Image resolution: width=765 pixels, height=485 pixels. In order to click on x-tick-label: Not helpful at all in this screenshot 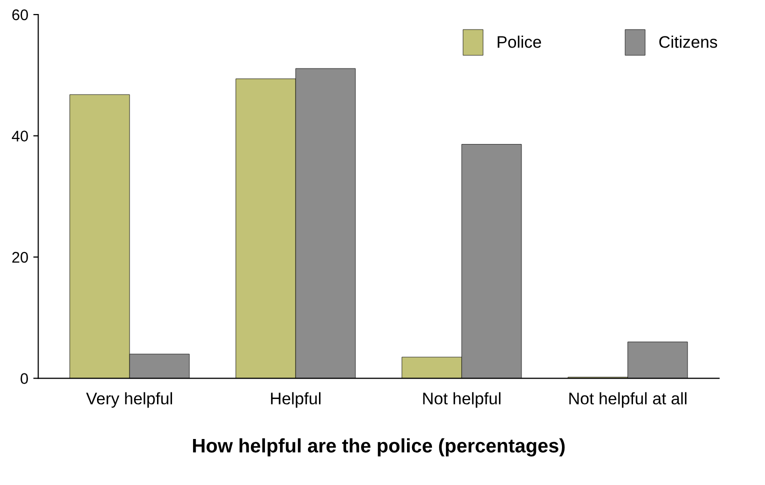, I will do `click(627, 400)`.